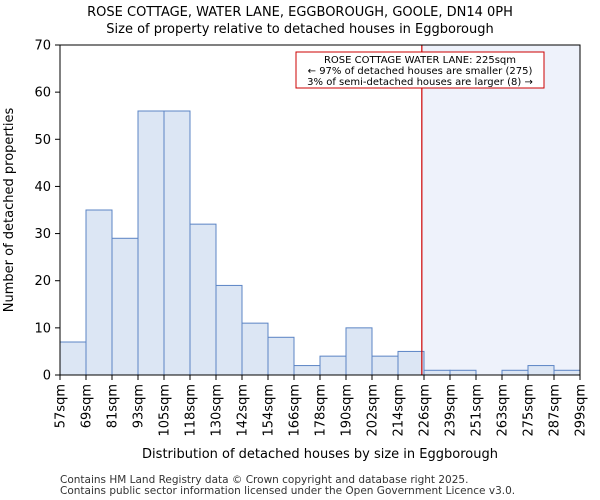  Describe the element at coordinates (425, 410) in the screenshot. I see `x-tick-label-226sqm: 226sqm` at that location.